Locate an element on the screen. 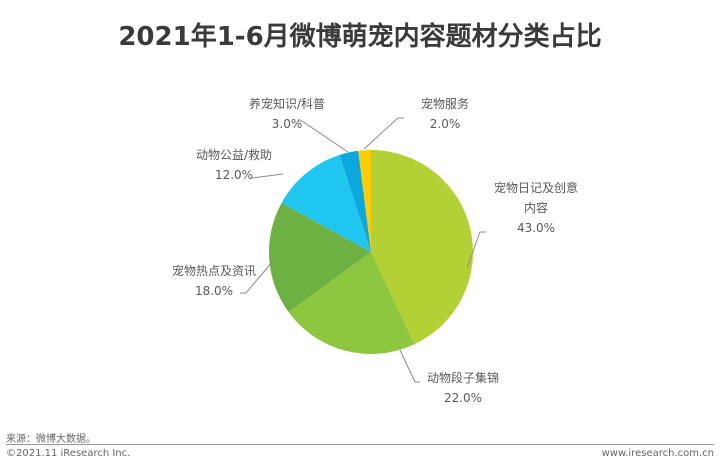  label-animal-welfare-name: 动物公益/救助 is located at coordinates (234, 155).